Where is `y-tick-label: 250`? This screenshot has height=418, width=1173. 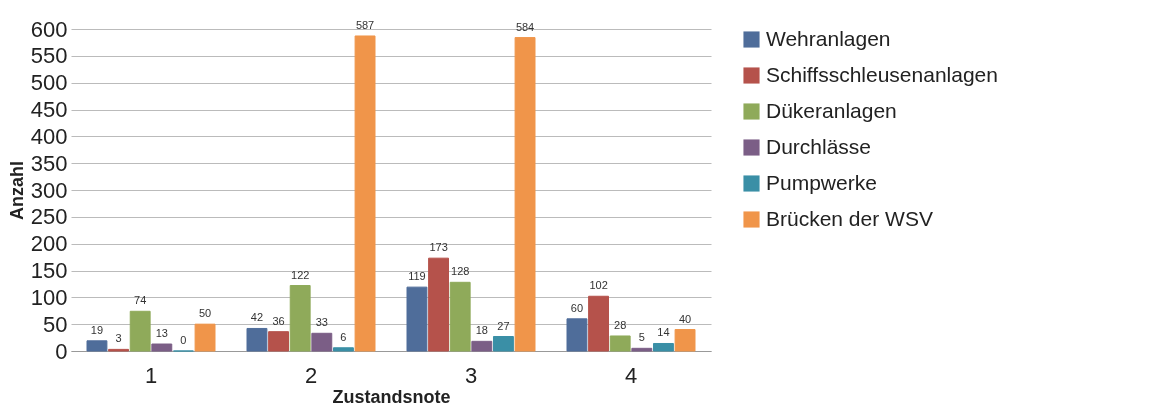 y-tick-label: 250 is located at coordinates (49, 217).